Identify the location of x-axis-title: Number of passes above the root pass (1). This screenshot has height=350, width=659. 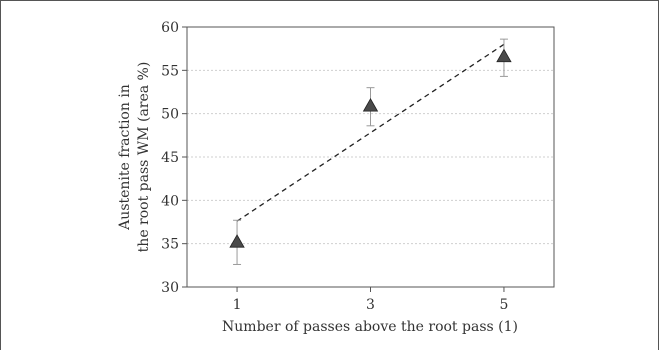
(370, 327).